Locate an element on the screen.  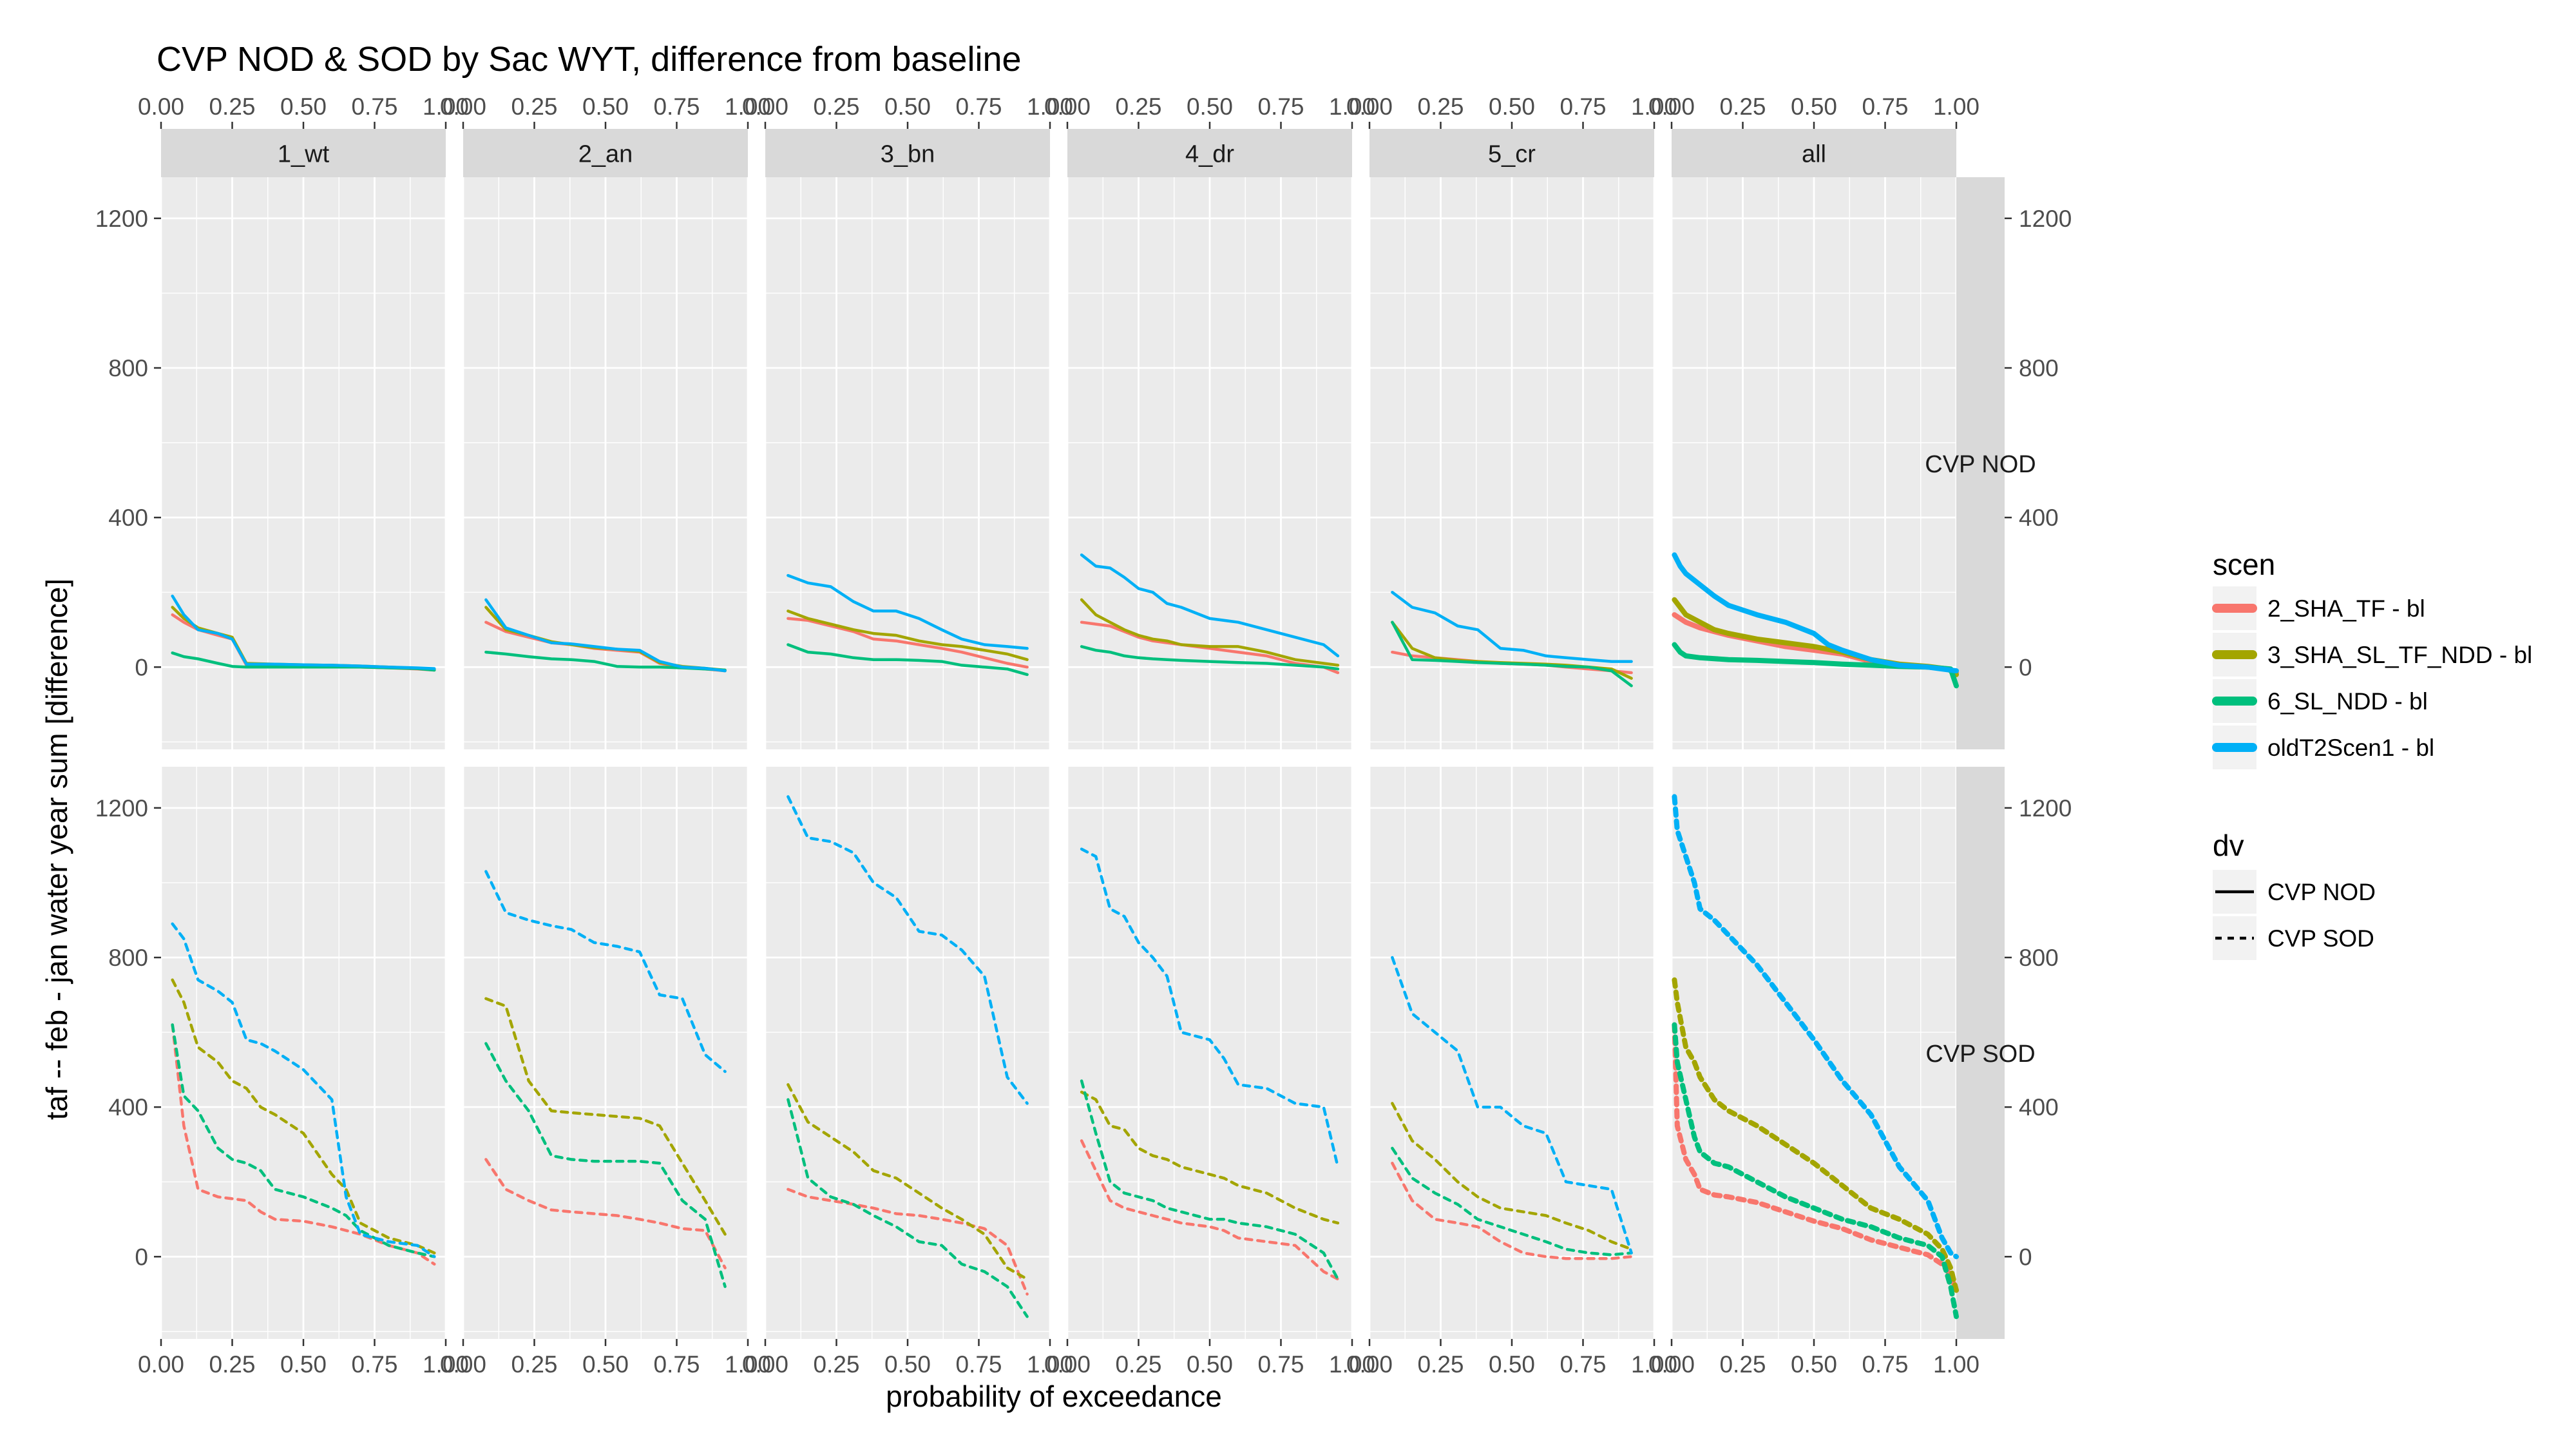
series-line-3-sha-sl-tf-ndd-bl-all-cvp-sod is located at coordinates (1815, 1135).